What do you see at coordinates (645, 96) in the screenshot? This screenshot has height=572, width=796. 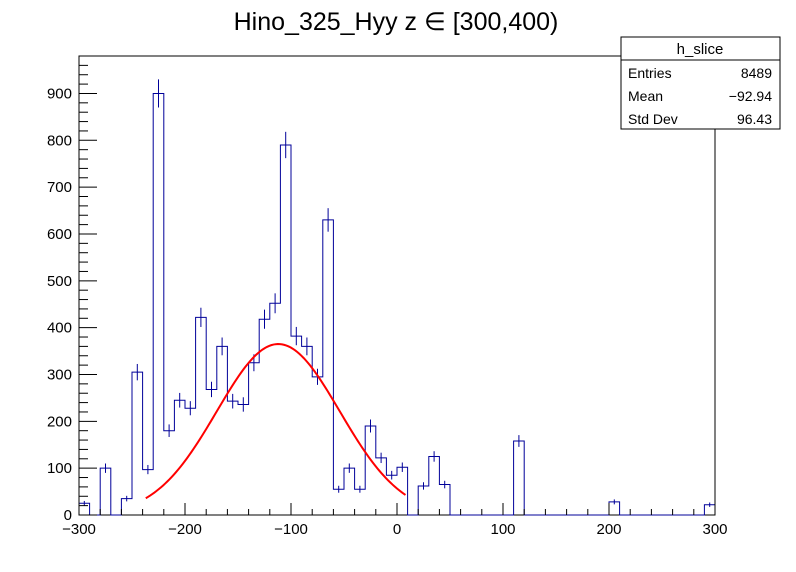 I see `stats-mean-label: Mean` at bounding box center [645, 96].